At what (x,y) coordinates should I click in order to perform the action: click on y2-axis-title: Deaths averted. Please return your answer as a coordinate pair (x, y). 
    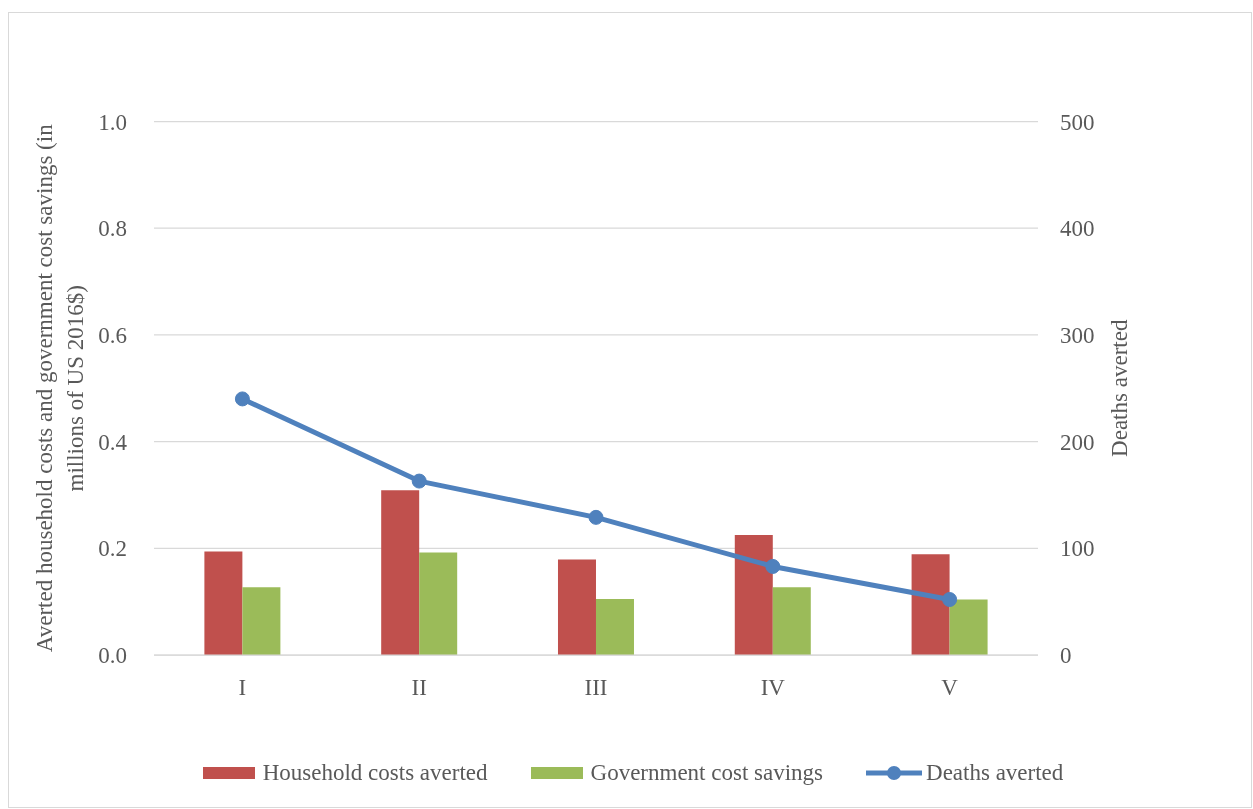
    Looking at the image, I should click on (1119, 388).